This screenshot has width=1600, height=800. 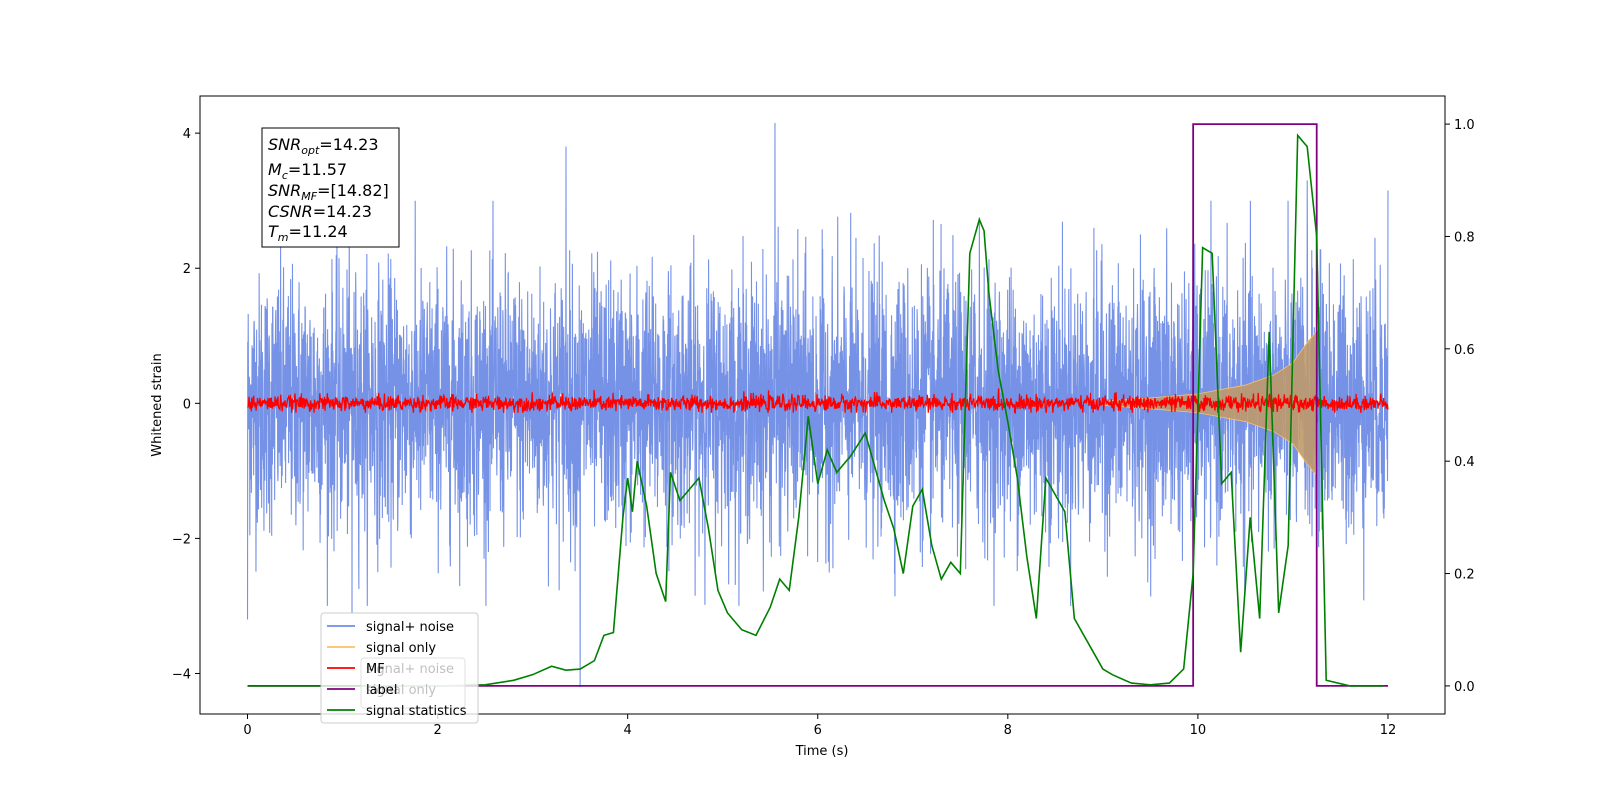 I want to click on annotation-frame, so click(x=330, y=187).